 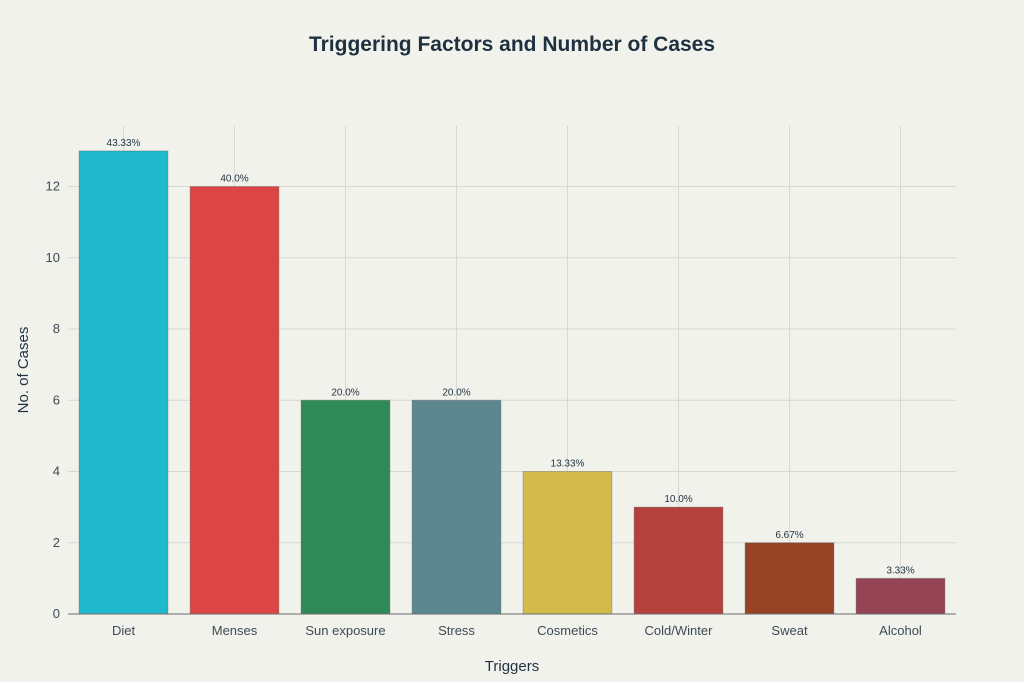 What do you see at coordinates (56, 471) in the screenshot?
I see `y-tick-label: 4` at bounding box center [56, 471].